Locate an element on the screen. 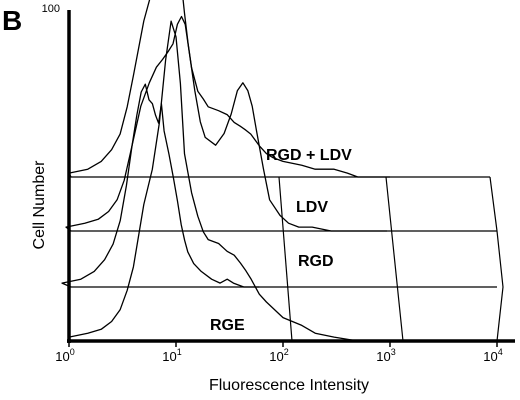 This screenshot has width=520, height=400. x-tick-label: 10⁰ is located at coordinates (64, 355).